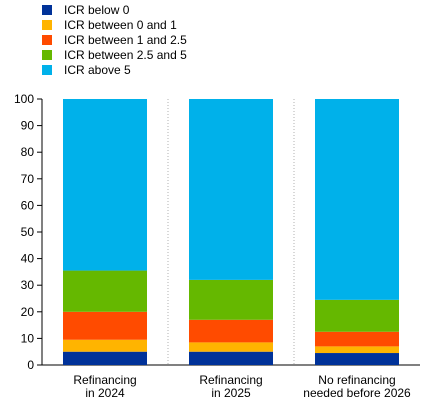 Image resolution: width=437 pixels, height=407 pixels. Describe the element at coordinates (28, 205) in the screenshot. I see `y-tick-label: 60` at that location.